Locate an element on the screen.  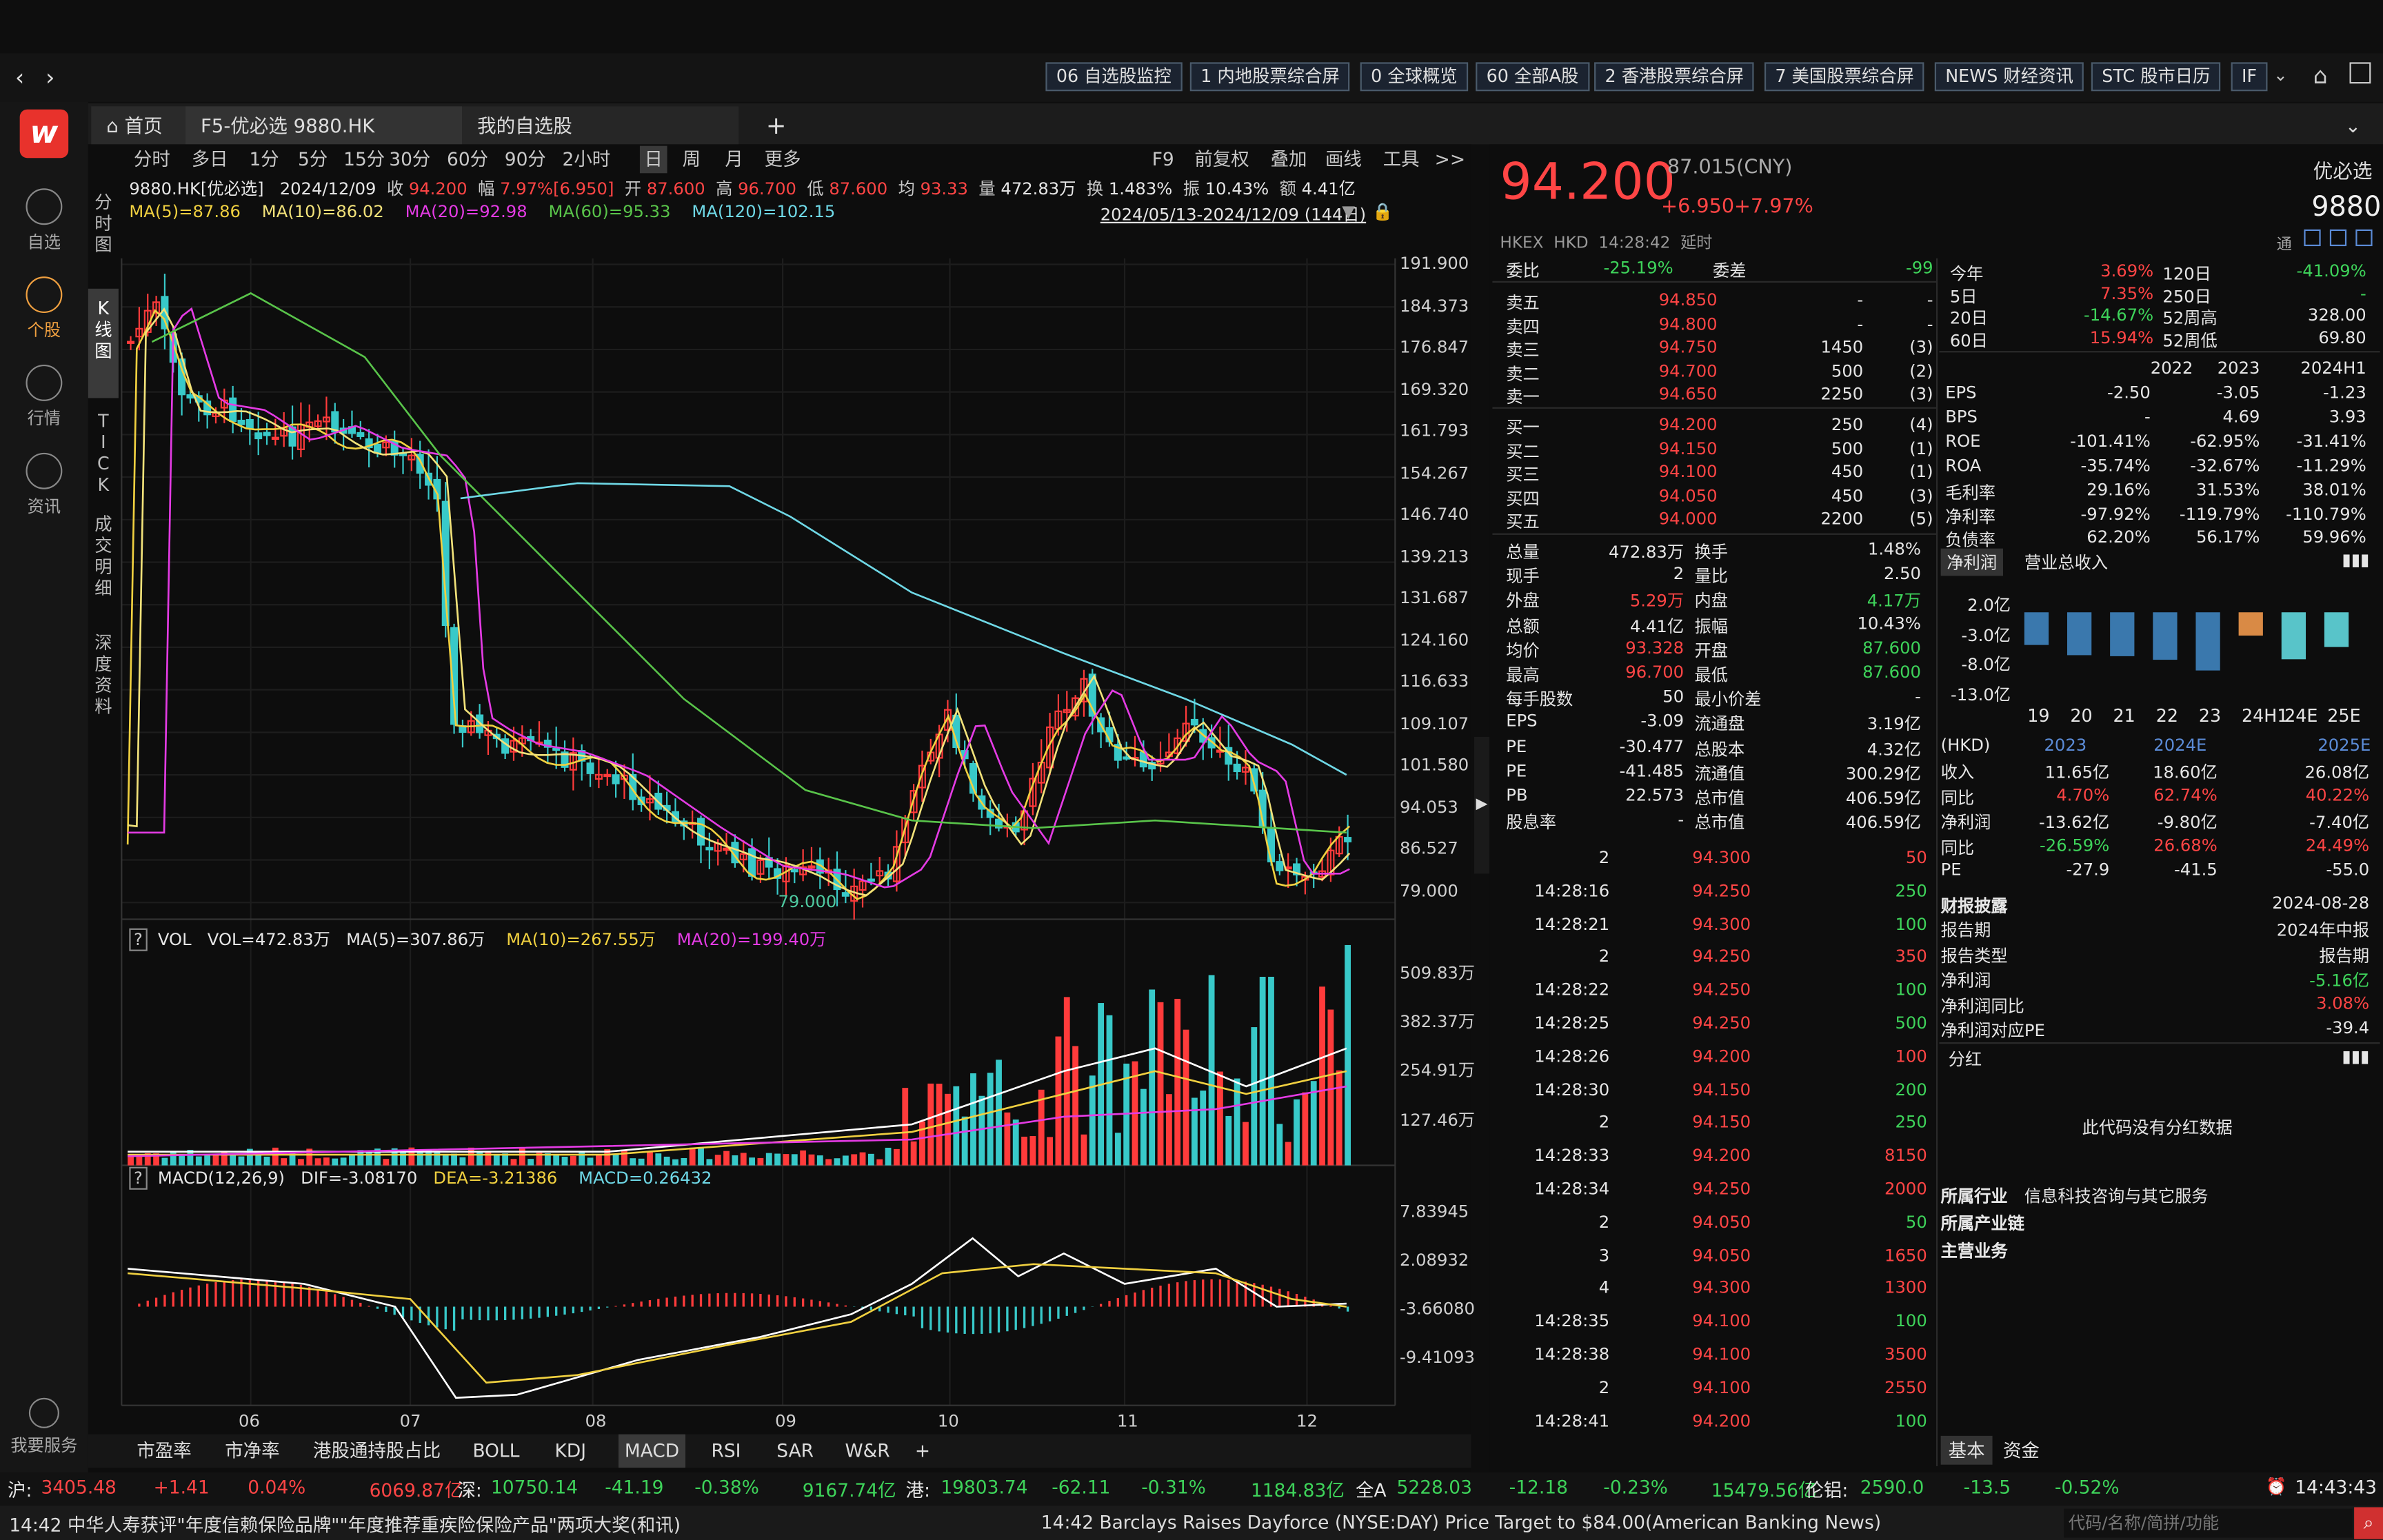
stat-label: PE is located at coordinates (1516, 746).